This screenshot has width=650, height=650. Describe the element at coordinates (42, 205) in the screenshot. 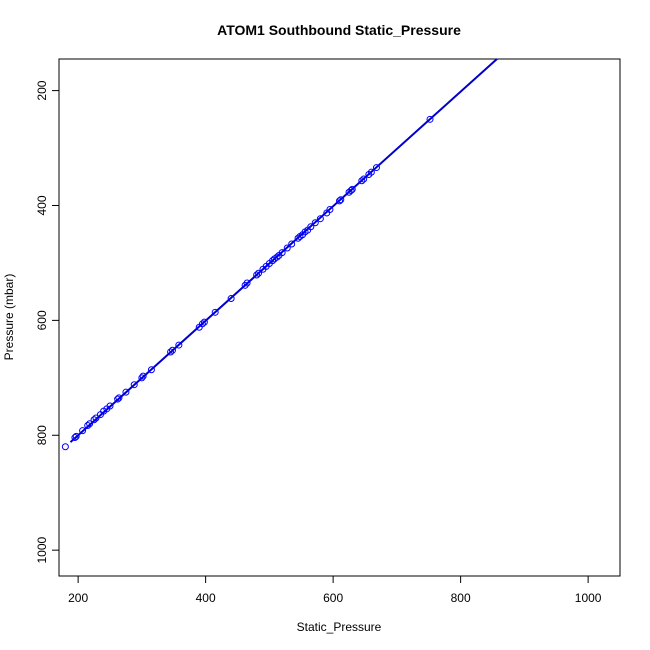

I see `y-tick-label: 400` at that location.